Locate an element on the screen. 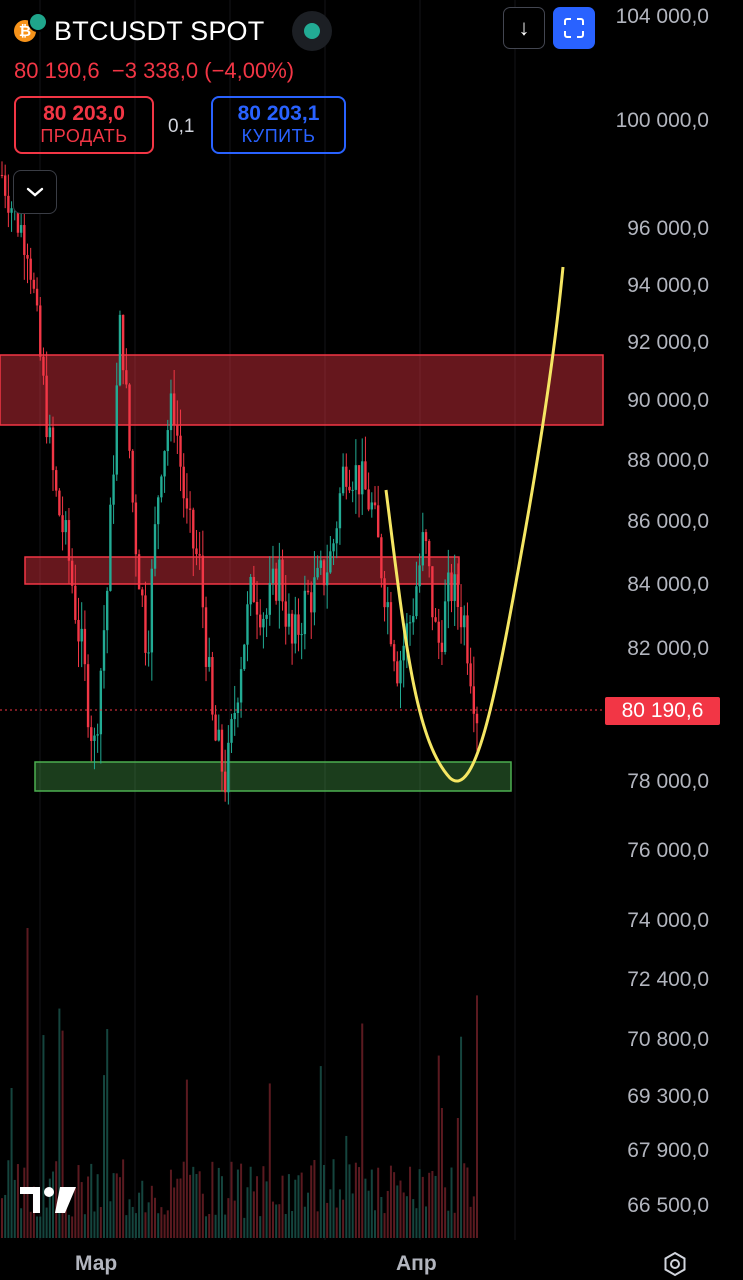 This screenshot has height=1280, width=743. market-status is located at coordinates (312, 31).